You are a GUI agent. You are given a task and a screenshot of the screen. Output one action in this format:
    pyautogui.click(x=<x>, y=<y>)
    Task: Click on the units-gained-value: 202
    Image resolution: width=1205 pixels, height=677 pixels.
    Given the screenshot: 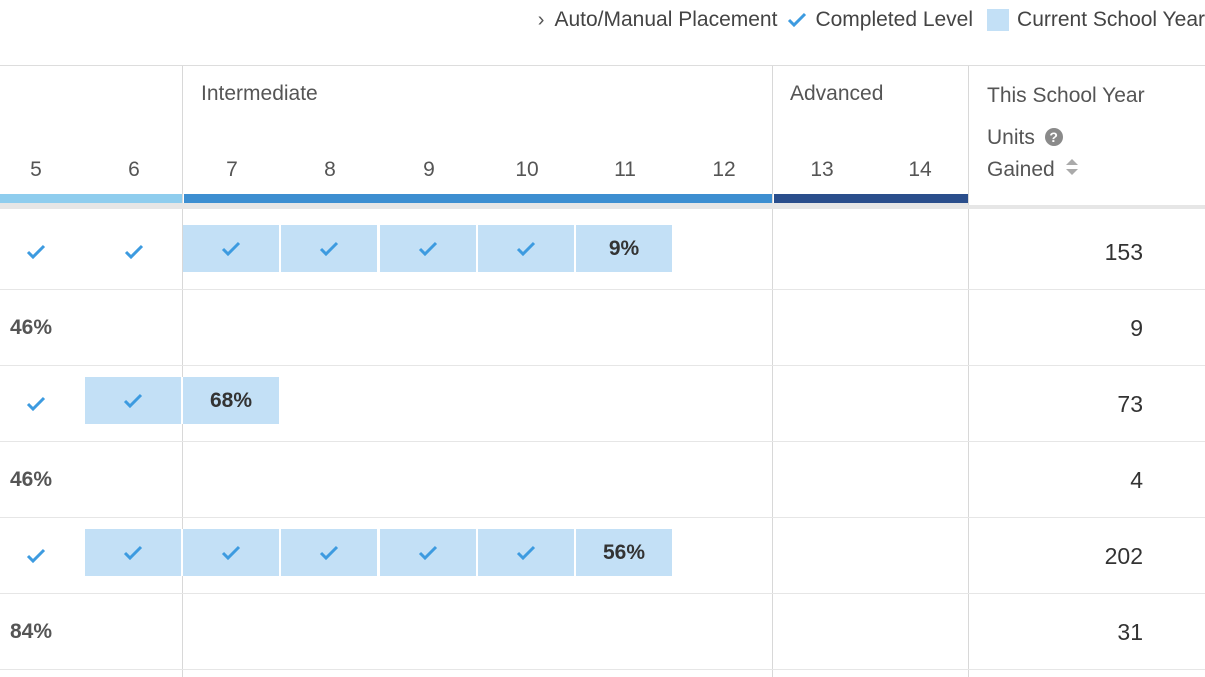 What is the action you would take?
    pyautogui.click(x=1123, y=555)
    